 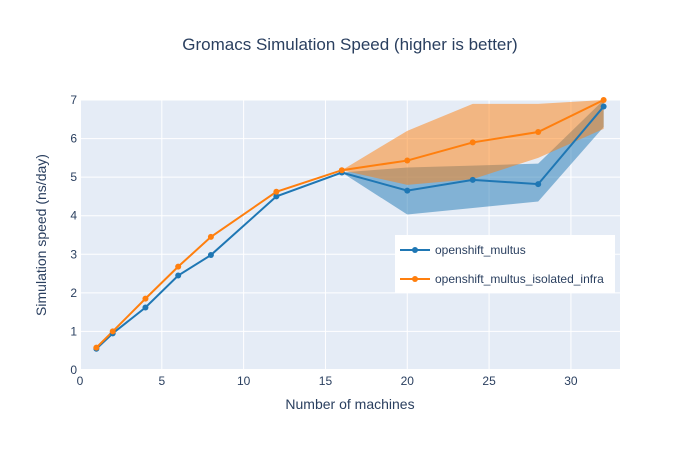 I want to click on y-tick-label: 7, so click(x=73, y=100).